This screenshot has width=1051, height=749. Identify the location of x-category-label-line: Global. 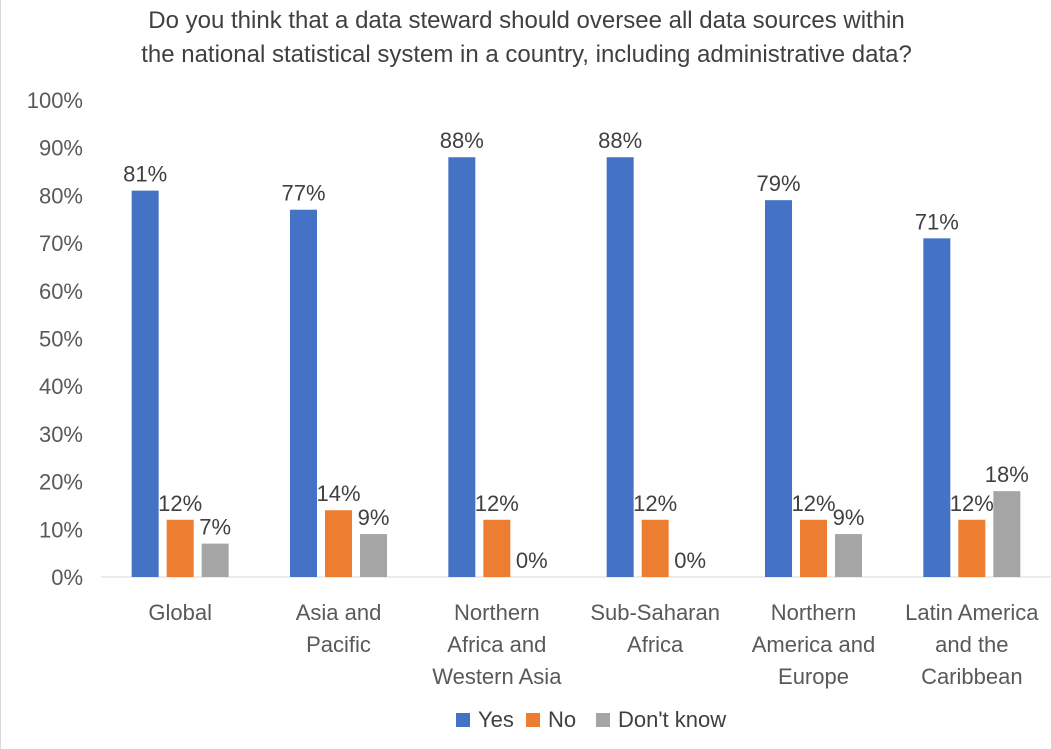
(180, 612).